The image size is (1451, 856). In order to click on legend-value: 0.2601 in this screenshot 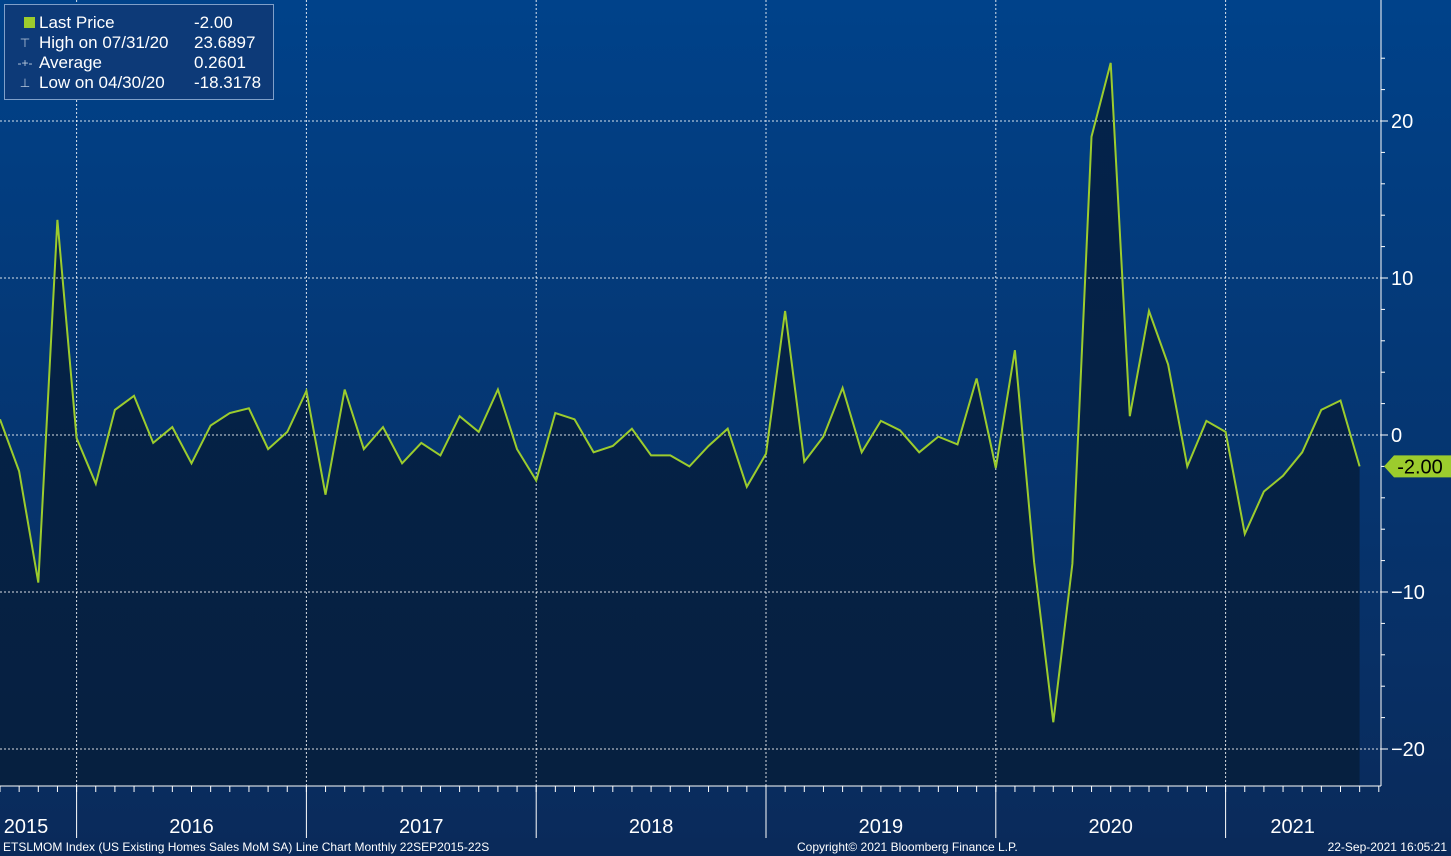, I will do `click(220, 62)`.